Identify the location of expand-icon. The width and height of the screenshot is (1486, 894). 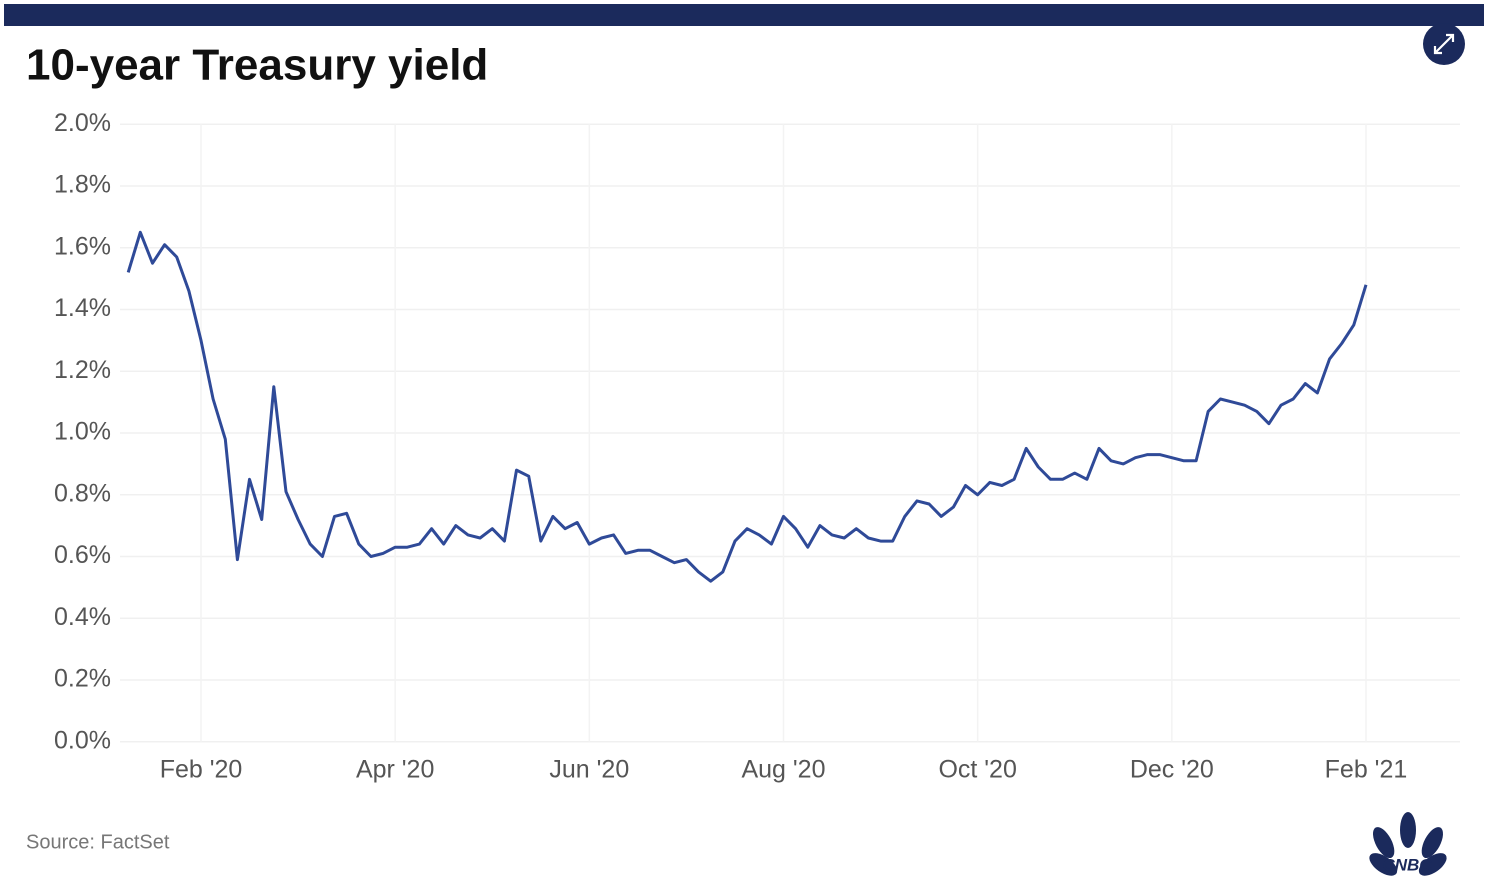
(1444, 44).